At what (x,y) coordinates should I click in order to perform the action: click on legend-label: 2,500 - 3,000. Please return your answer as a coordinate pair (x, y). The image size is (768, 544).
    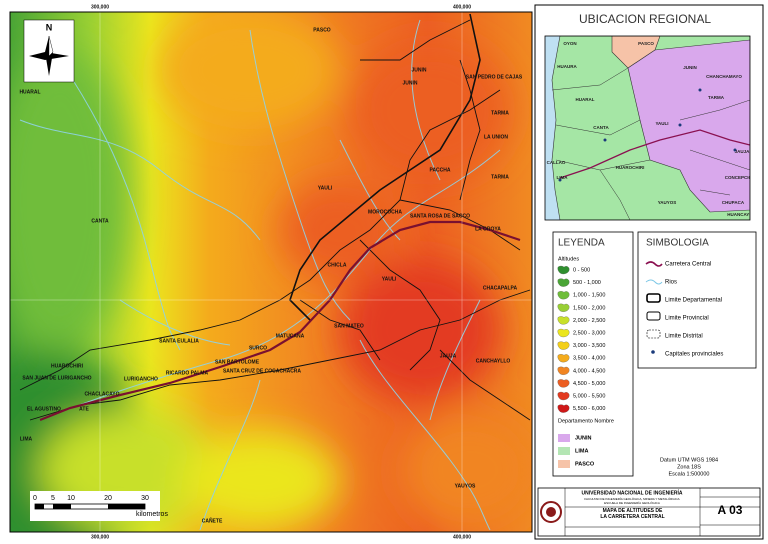
    Looking at the image, I should click on (589, 333).